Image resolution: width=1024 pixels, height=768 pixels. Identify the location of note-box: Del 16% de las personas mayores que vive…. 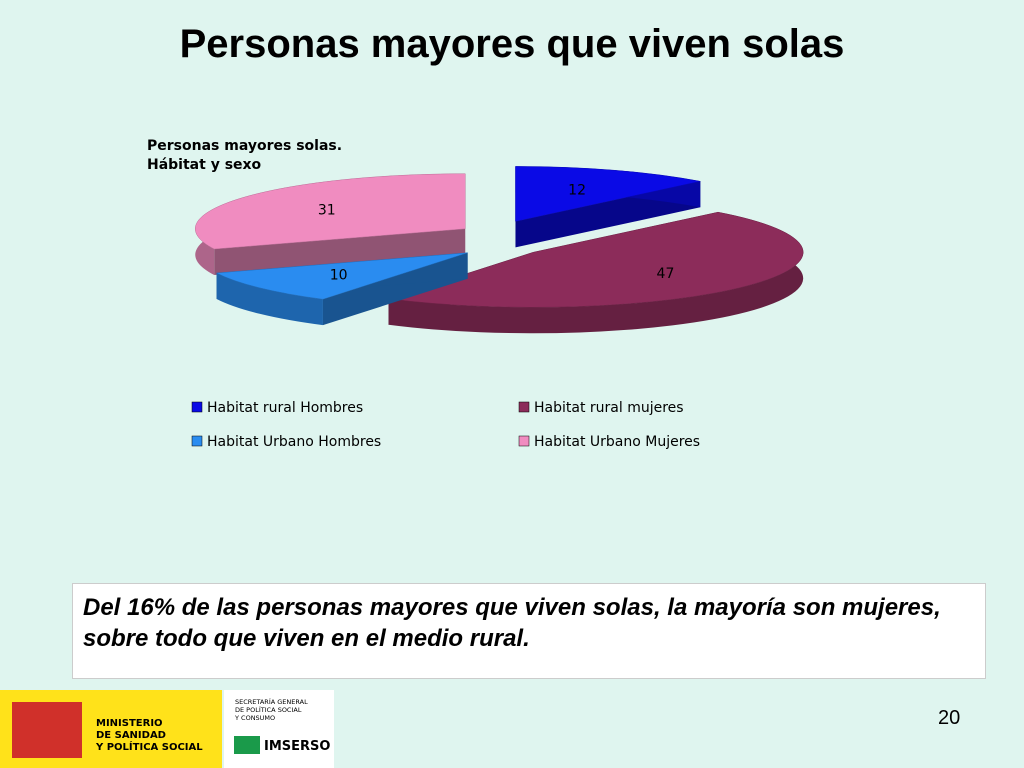
(529, 631).